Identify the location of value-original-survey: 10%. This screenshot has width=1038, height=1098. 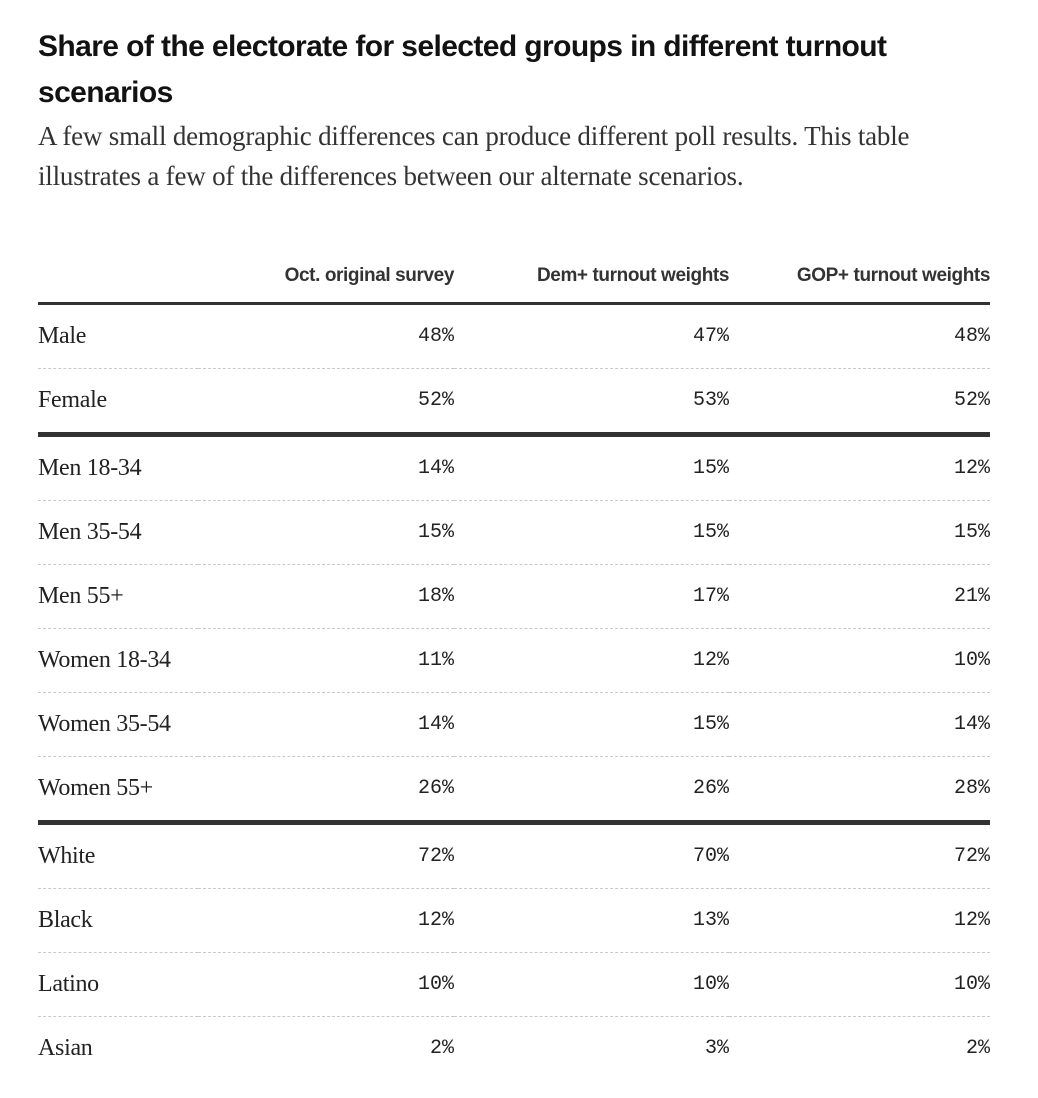
(326, 984).